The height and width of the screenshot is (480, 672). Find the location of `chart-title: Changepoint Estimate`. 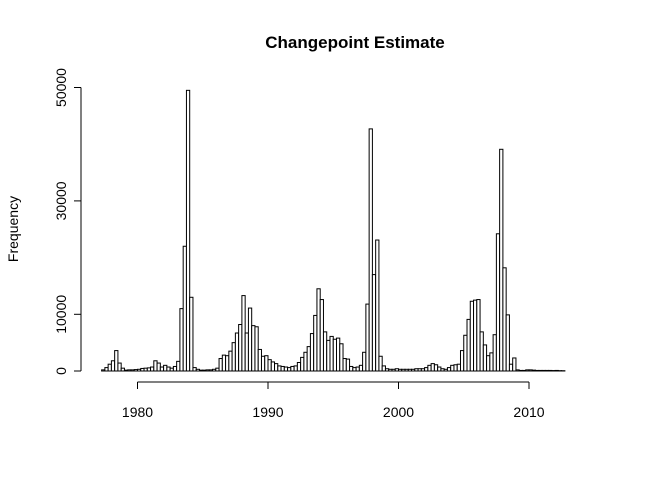

chart-title: Changepoint Estimate is located at coordinates (354, 42).